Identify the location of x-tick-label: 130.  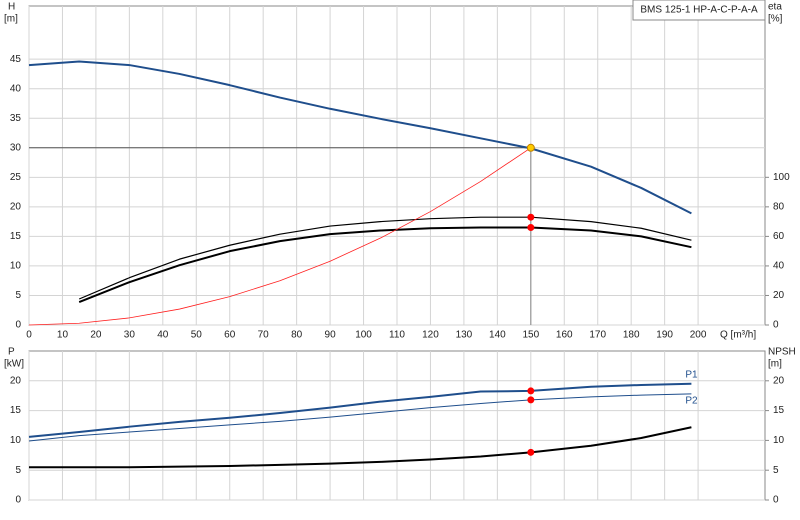
(464, 335).